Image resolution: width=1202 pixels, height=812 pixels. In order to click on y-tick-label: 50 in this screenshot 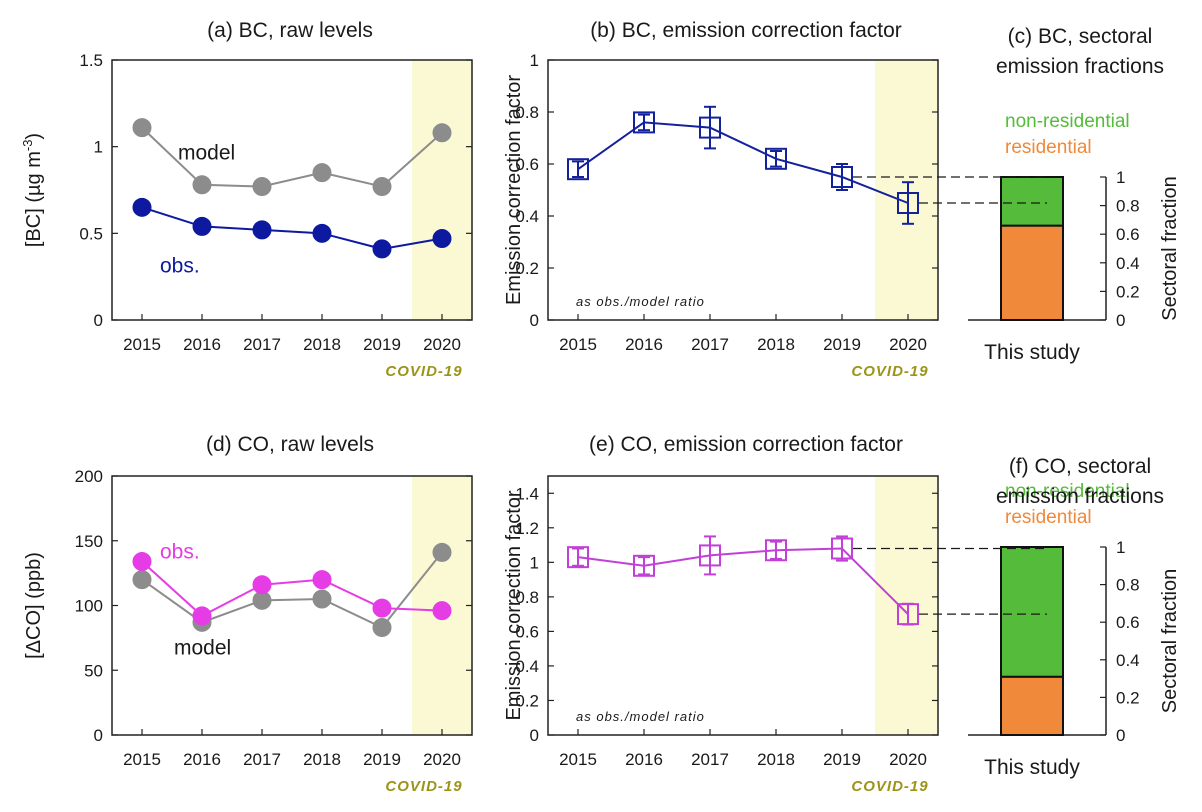, I will do `click(93, 670)`.